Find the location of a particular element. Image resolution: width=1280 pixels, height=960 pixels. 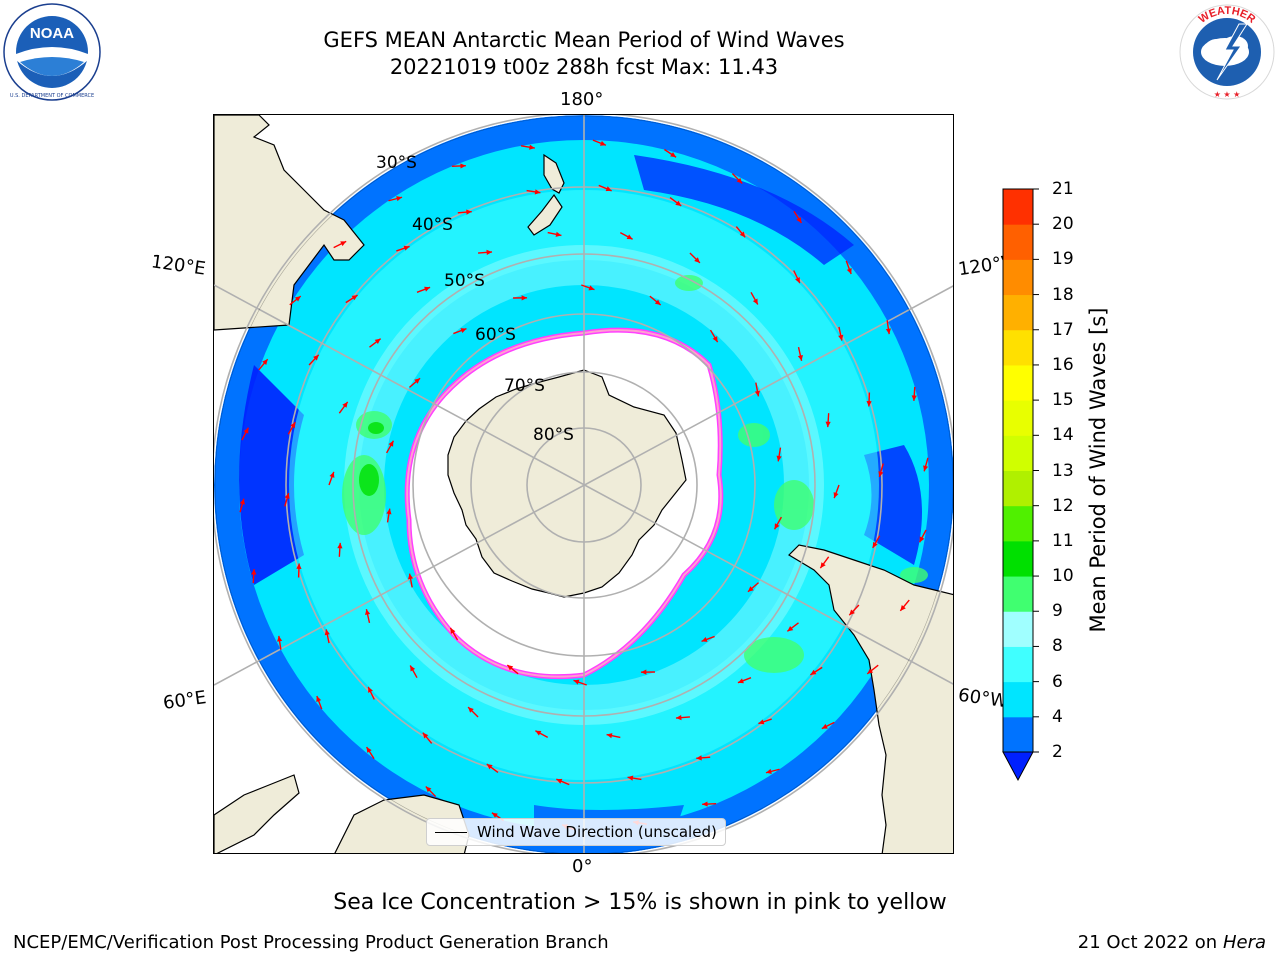

lat-label-30s: 30°S is located at coordinates (396, 163).